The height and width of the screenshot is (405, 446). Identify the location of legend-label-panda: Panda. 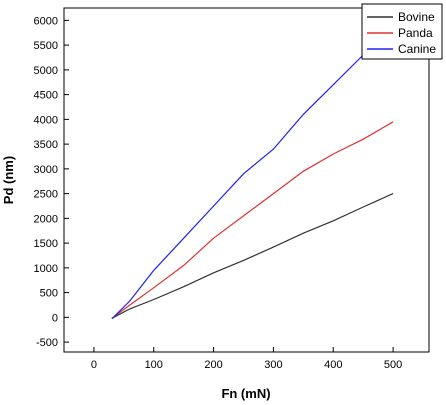
(415, 33).